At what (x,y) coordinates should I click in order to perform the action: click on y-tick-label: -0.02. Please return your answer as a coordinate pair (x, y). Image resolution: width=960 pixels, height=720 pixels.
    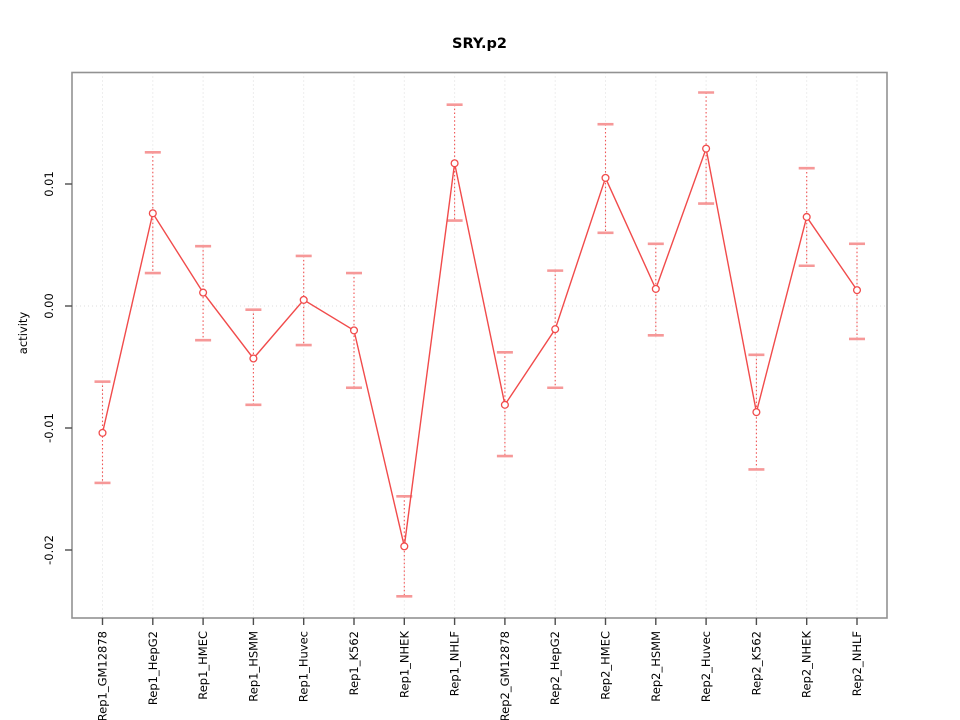
    Looking at the image, I should click on (49, 550).